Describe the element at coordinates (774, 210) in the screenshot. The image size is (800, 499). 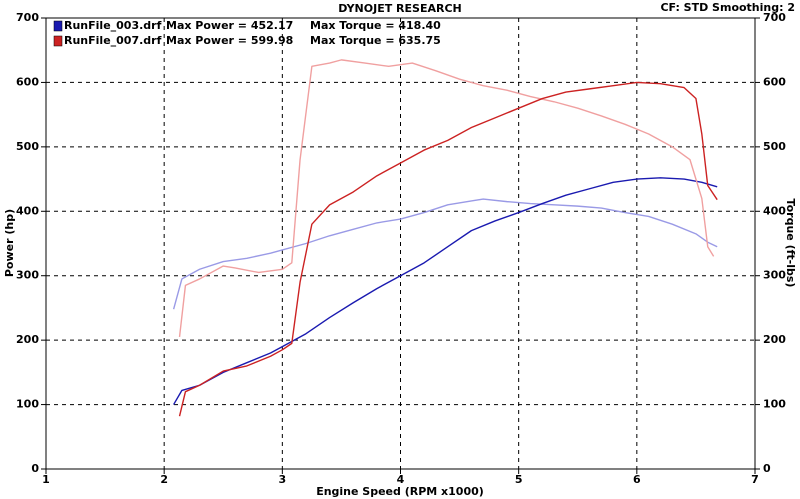
I see `y2-tick-label: 400` at that location.